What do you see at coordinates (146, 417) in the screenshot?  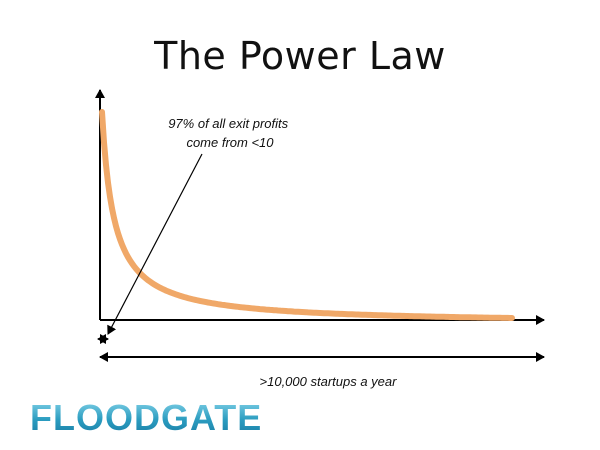 I see `floodgate-logo: FLOODGATE` at bounding box center [146, 417].